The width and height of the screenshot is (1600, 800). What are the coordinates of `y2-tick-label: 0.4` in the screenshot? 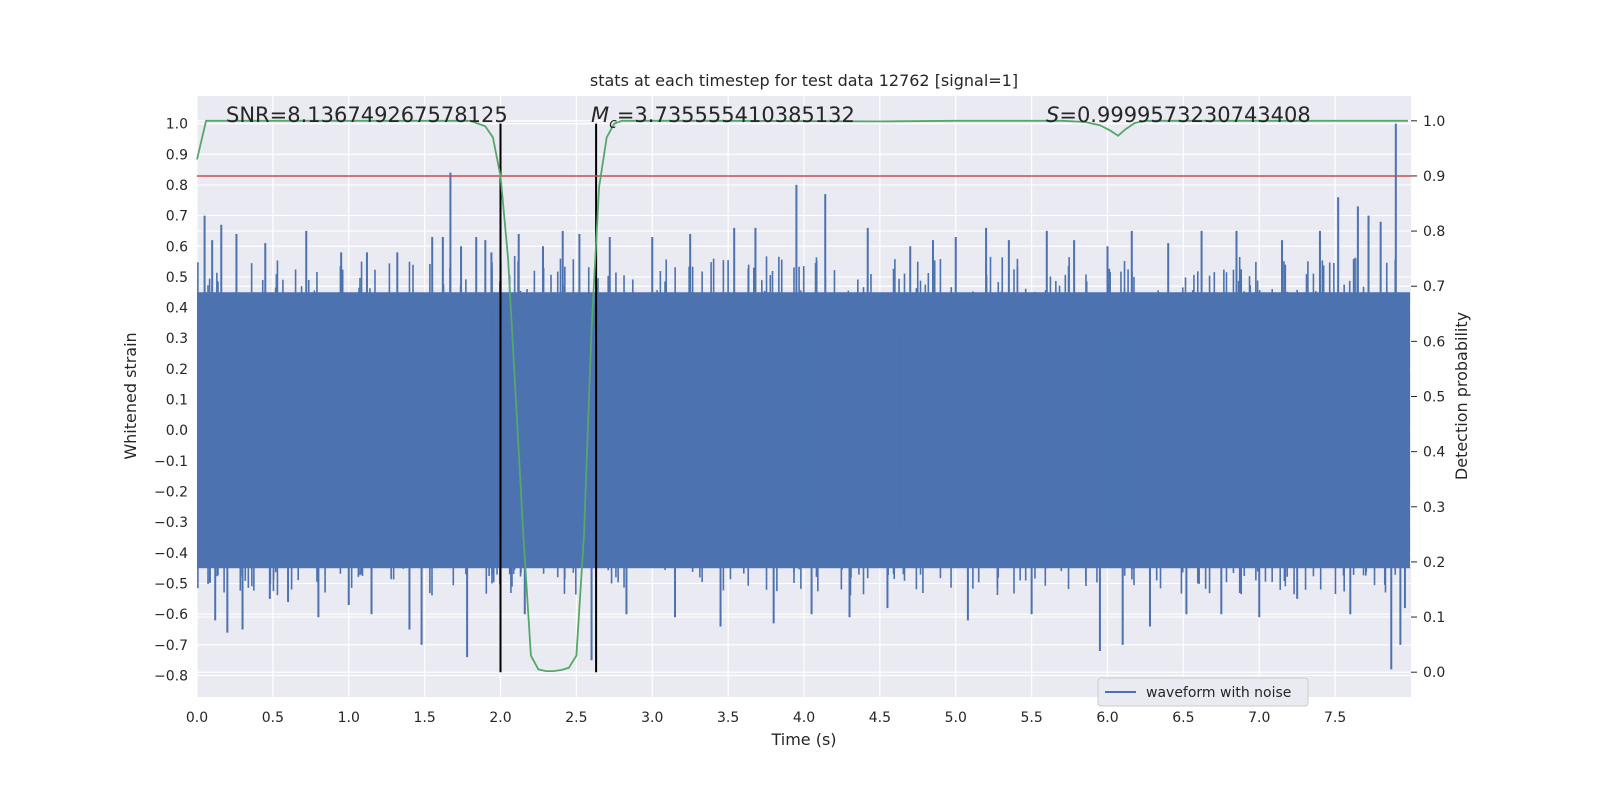 It's located at (1434, 453).